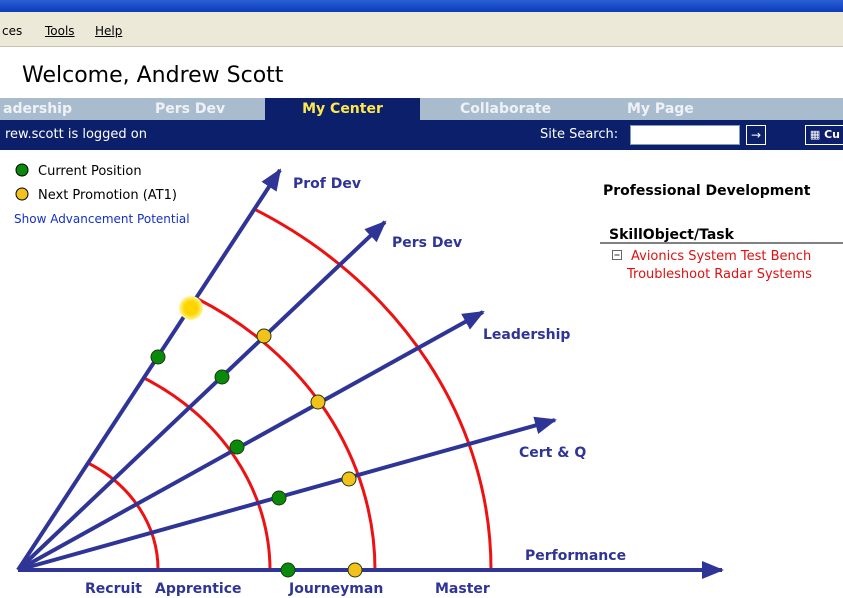 Image resolution: width=843 pixels, height=598 pixels. What do you see at coordinates (617, 255) in the screenshot?
I see `collapse-box` at bounding box center [617, 255].